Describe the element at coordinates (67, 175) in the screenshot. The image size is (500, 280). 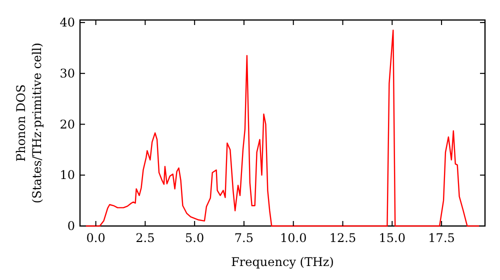
I see `y-tick-label: 10` at that location.